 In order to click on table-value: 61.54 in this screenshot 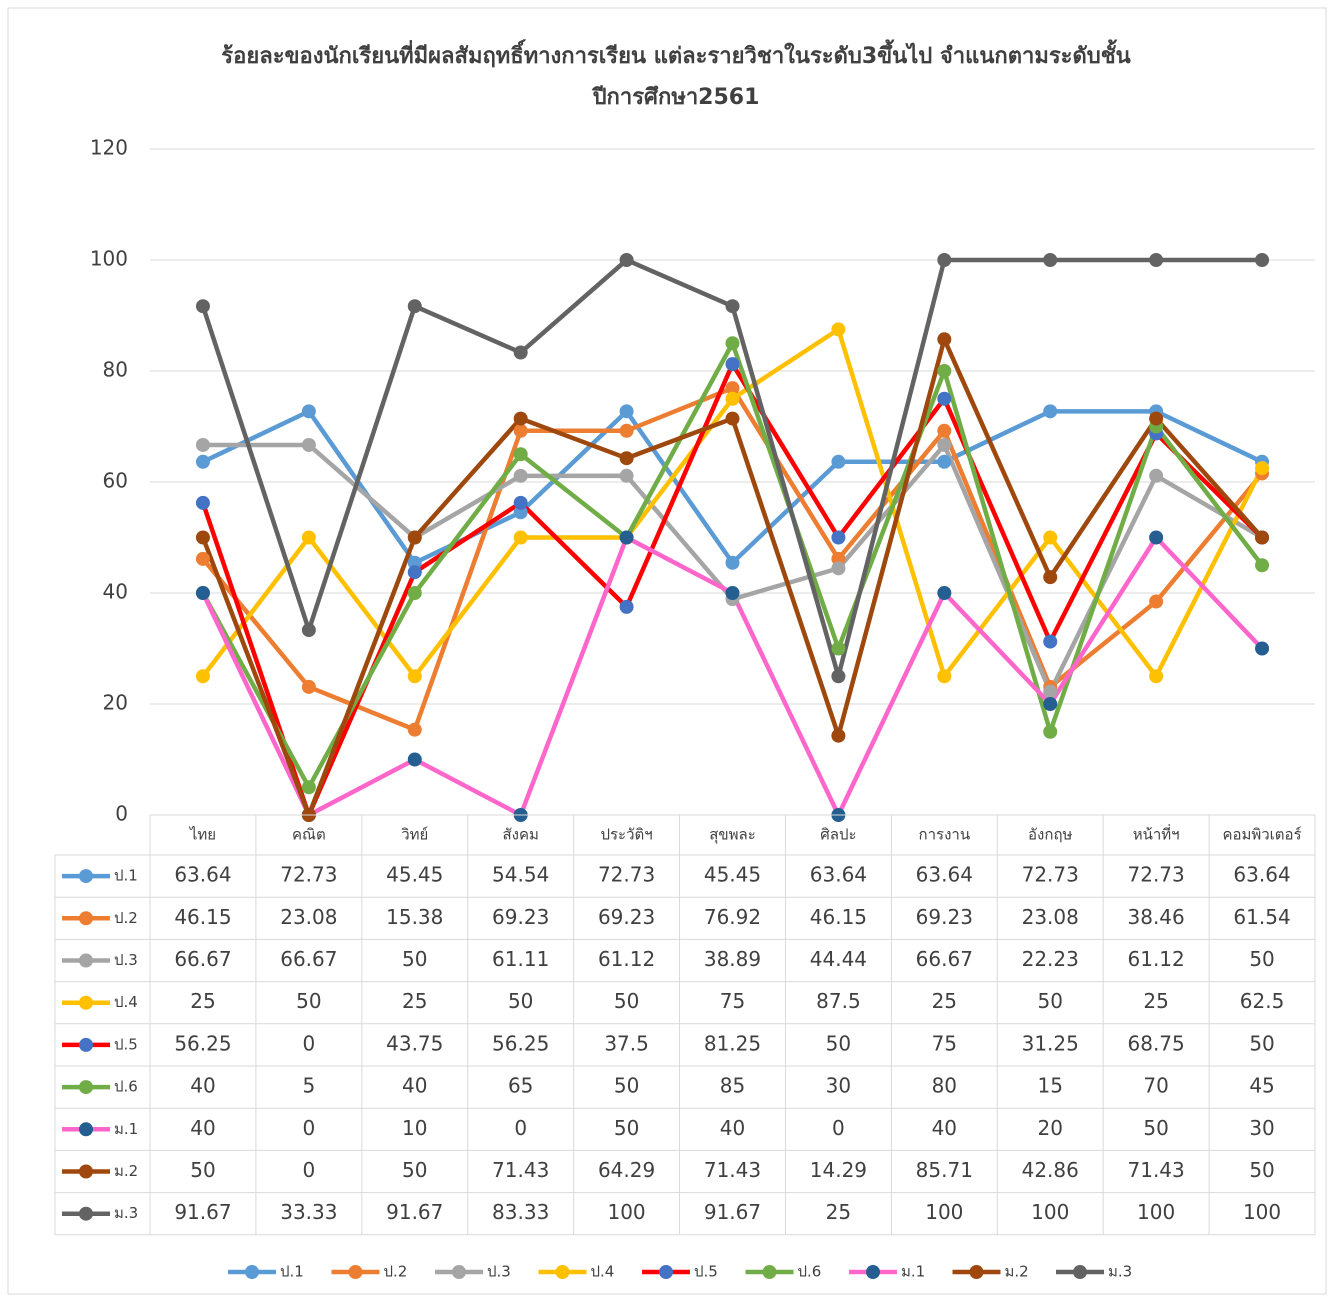, I will do `click(1261, 917)`.